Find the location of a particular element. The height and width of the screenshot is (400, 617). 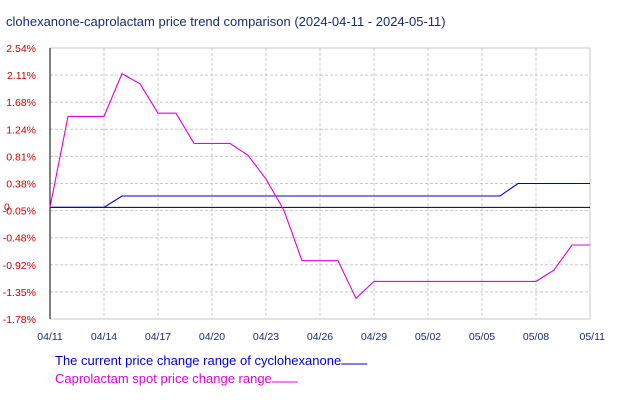

y-tick-label: 2.11% is located at coordinates (21, 76).